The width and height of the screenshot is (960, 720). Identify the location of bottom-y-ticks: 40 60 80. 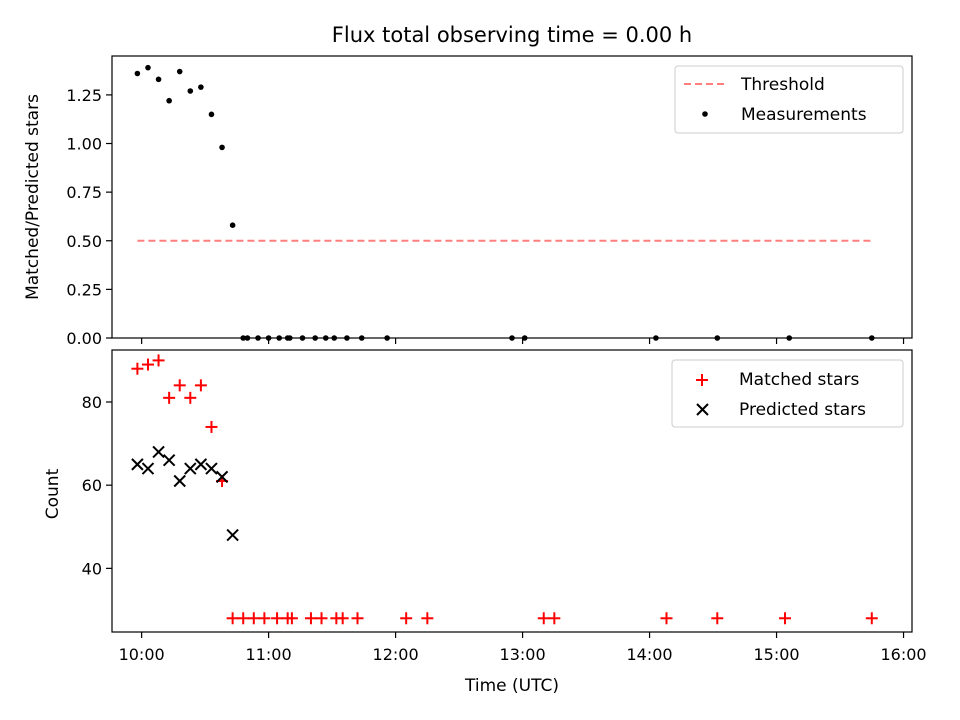
(97, 485).